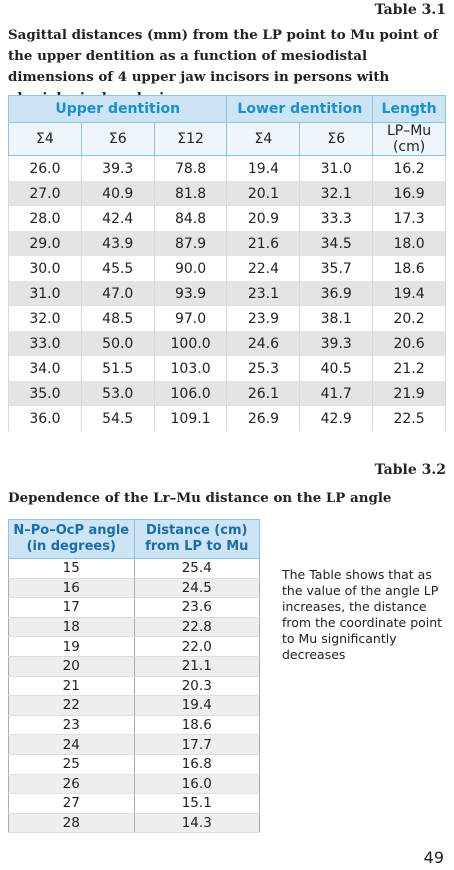 The image size is (454, 870). I want to click on table-row: 22 19.4, so click(134, 705).